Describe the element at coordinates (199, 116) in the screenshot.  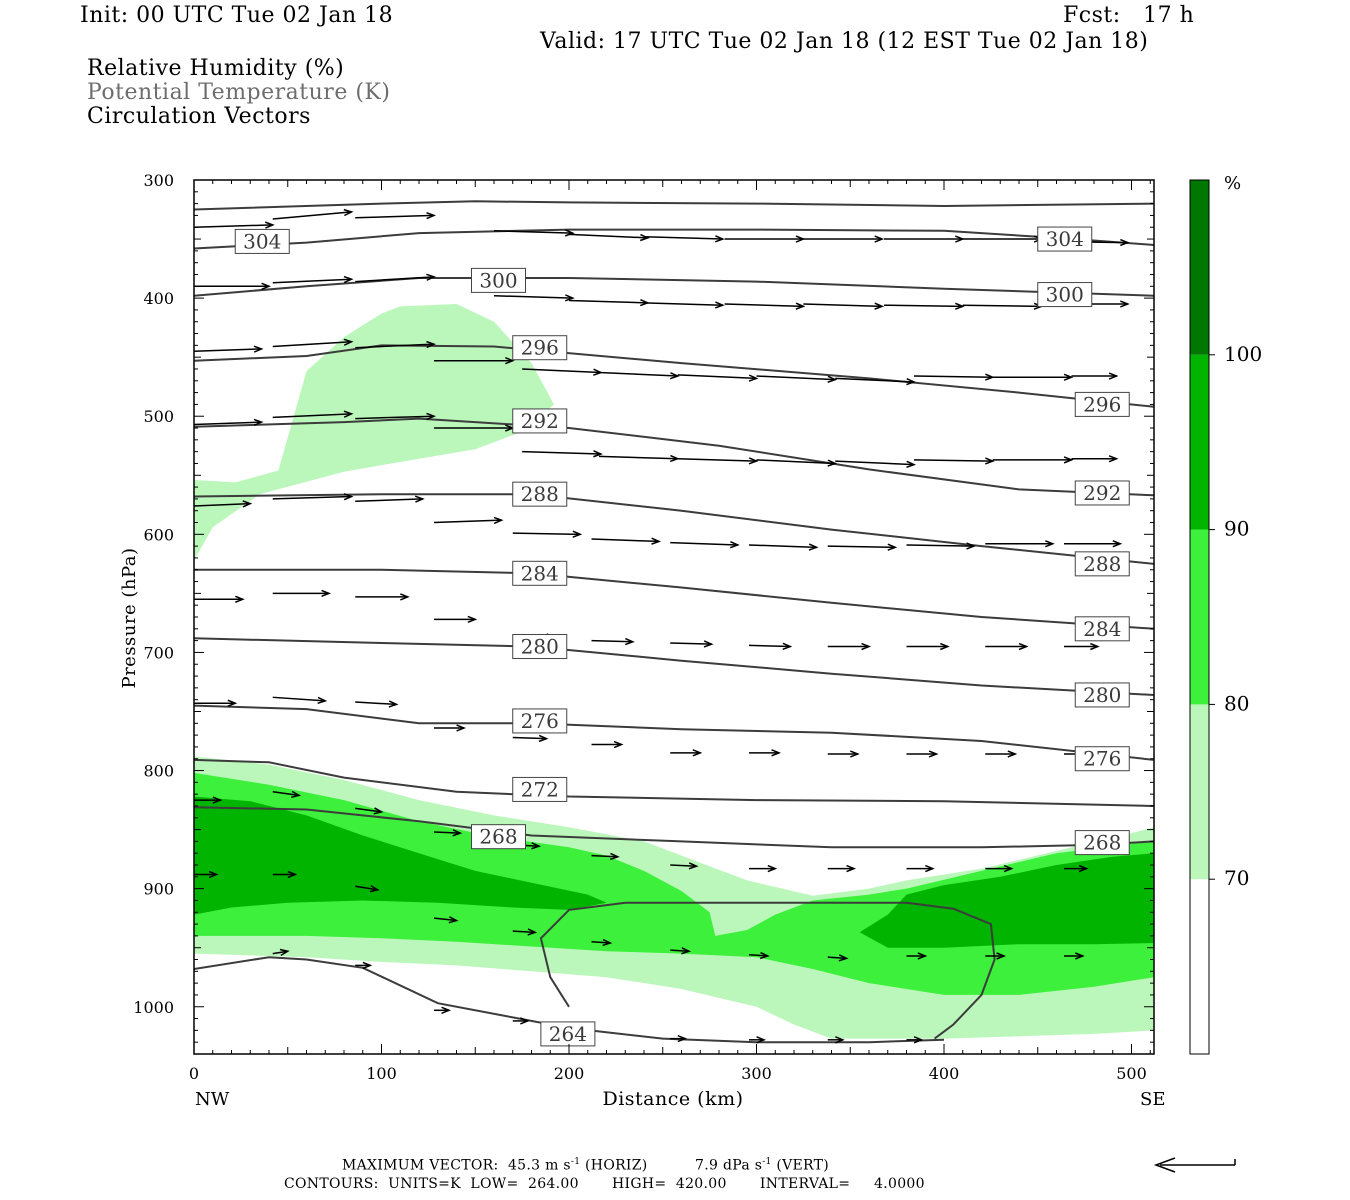
I see `legend-line-vectors: Circulation Vectors` at that location.